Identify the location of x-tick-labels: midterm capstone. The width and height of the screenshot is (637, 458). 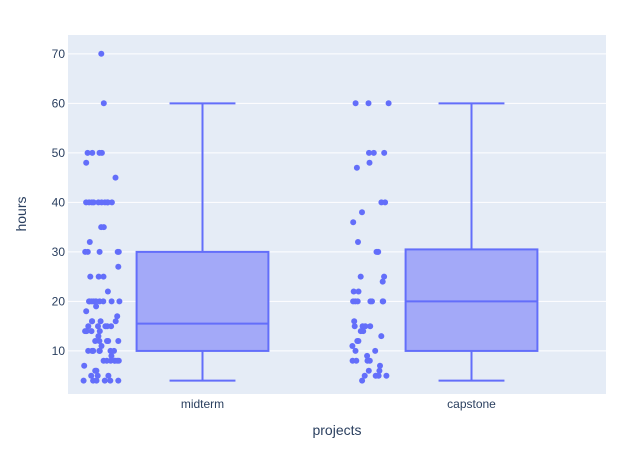
(338, 404).